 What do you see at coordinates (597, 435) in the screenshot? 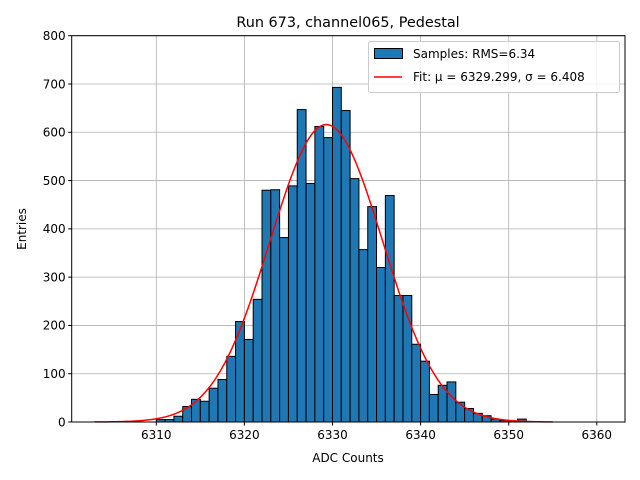
I see `x-tick-label: 6360` at bounding box center [597, 435].